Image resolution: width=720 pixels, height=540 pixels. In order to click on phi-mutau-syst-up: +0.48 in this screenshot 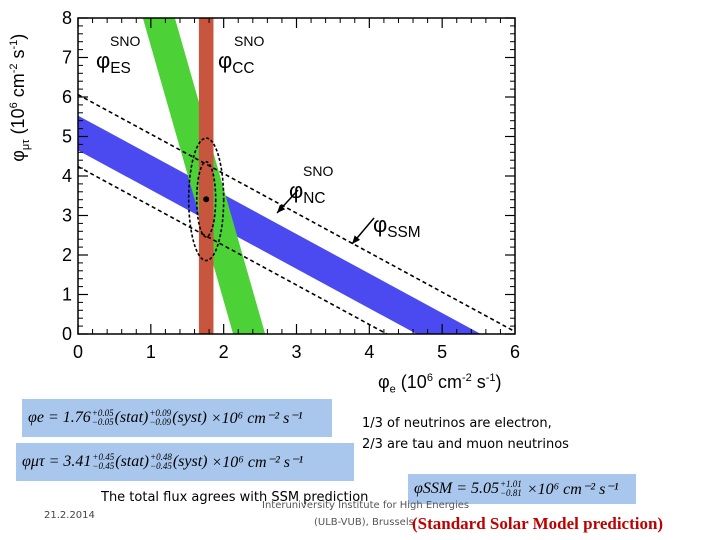, I will do `click(161, 457)`.